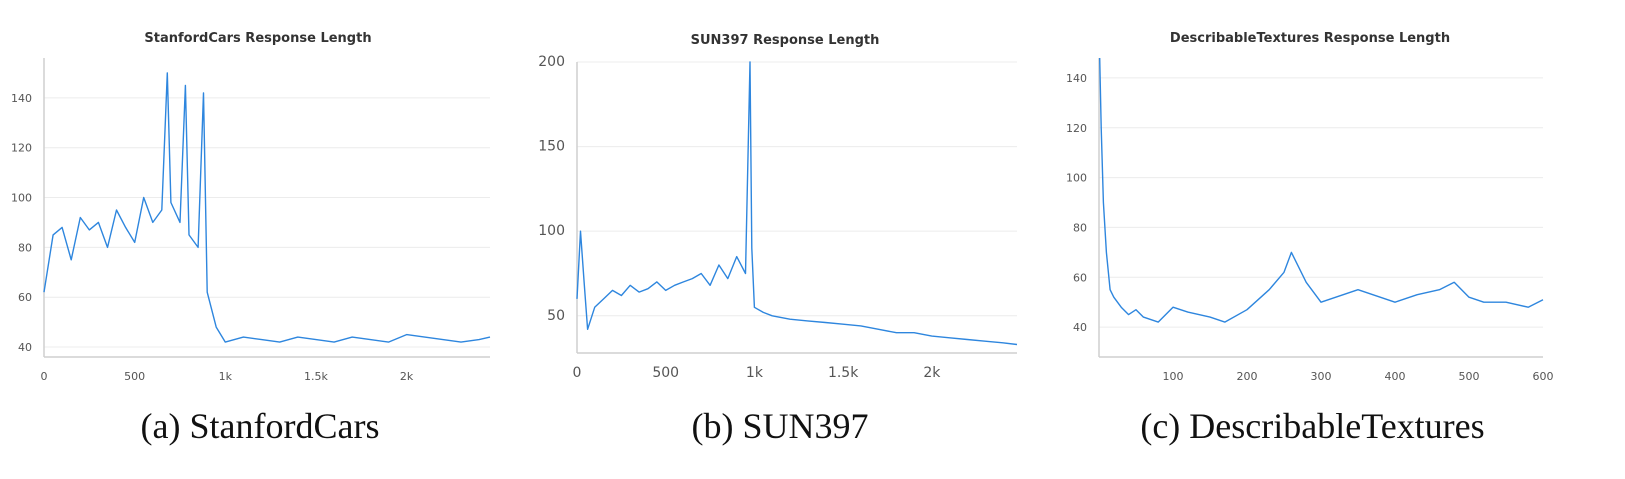  Describe the element at coordinates (556, 316) in the screenshot. I see `y-tick-label: 50` at that location.